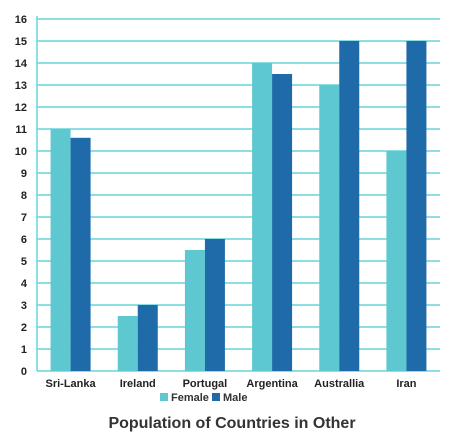 The width and height of the screenshot is (464, 435). What do you see at coordinates (21, 108) in the screenshot?
I see `y-tick-label: 12` at bounding box center [21, 108].